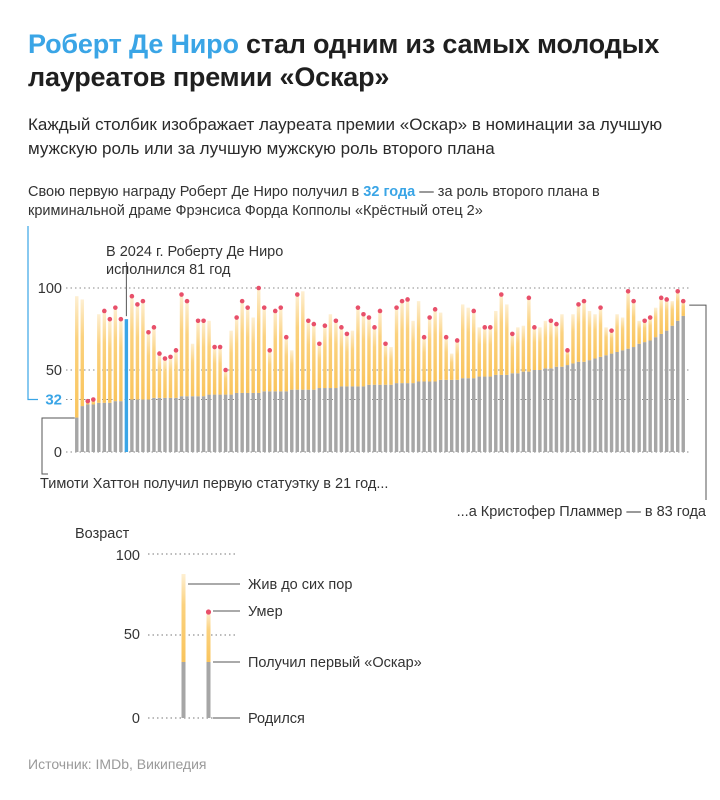 The image size is (720, 800). I want to click on legend-dead-bar, so click(208, 637).